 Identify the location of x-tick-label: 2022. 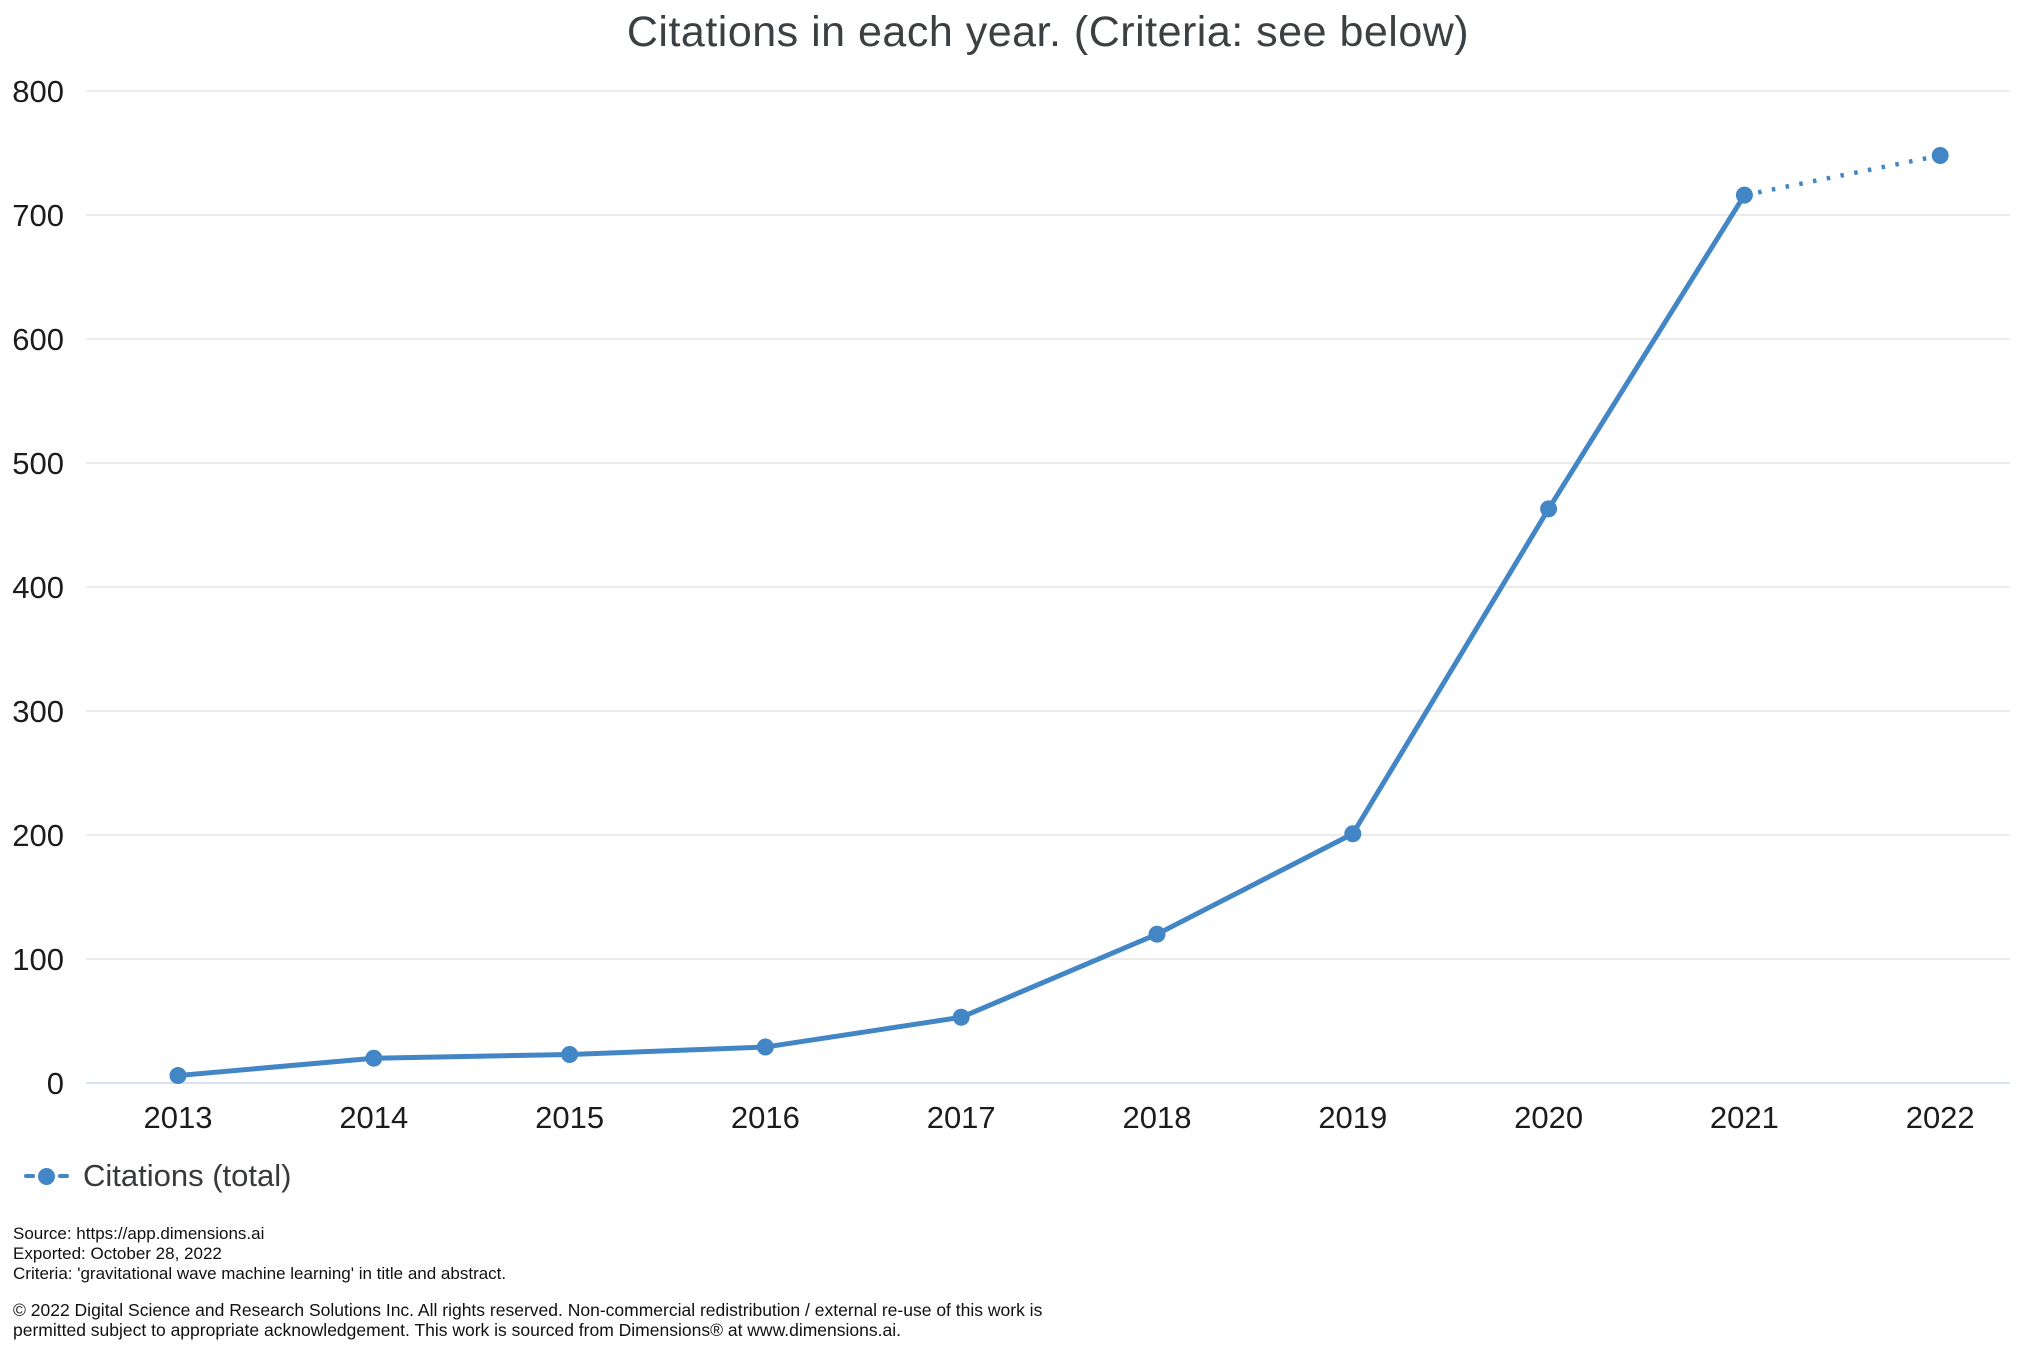
(1940, 1117).